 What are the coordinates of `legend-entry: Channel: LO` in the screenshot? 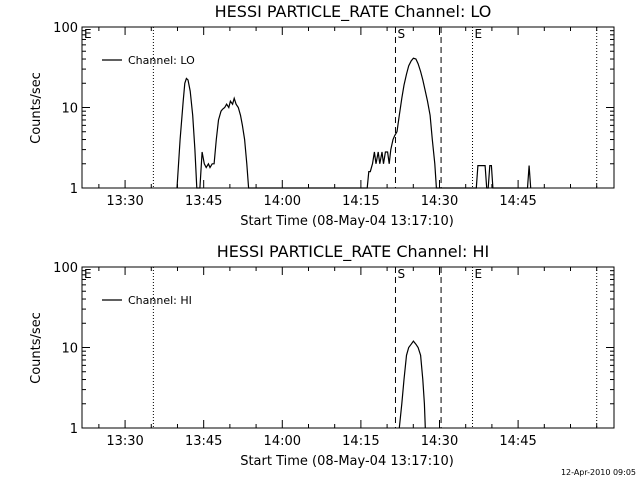 It's located at (161, 60).